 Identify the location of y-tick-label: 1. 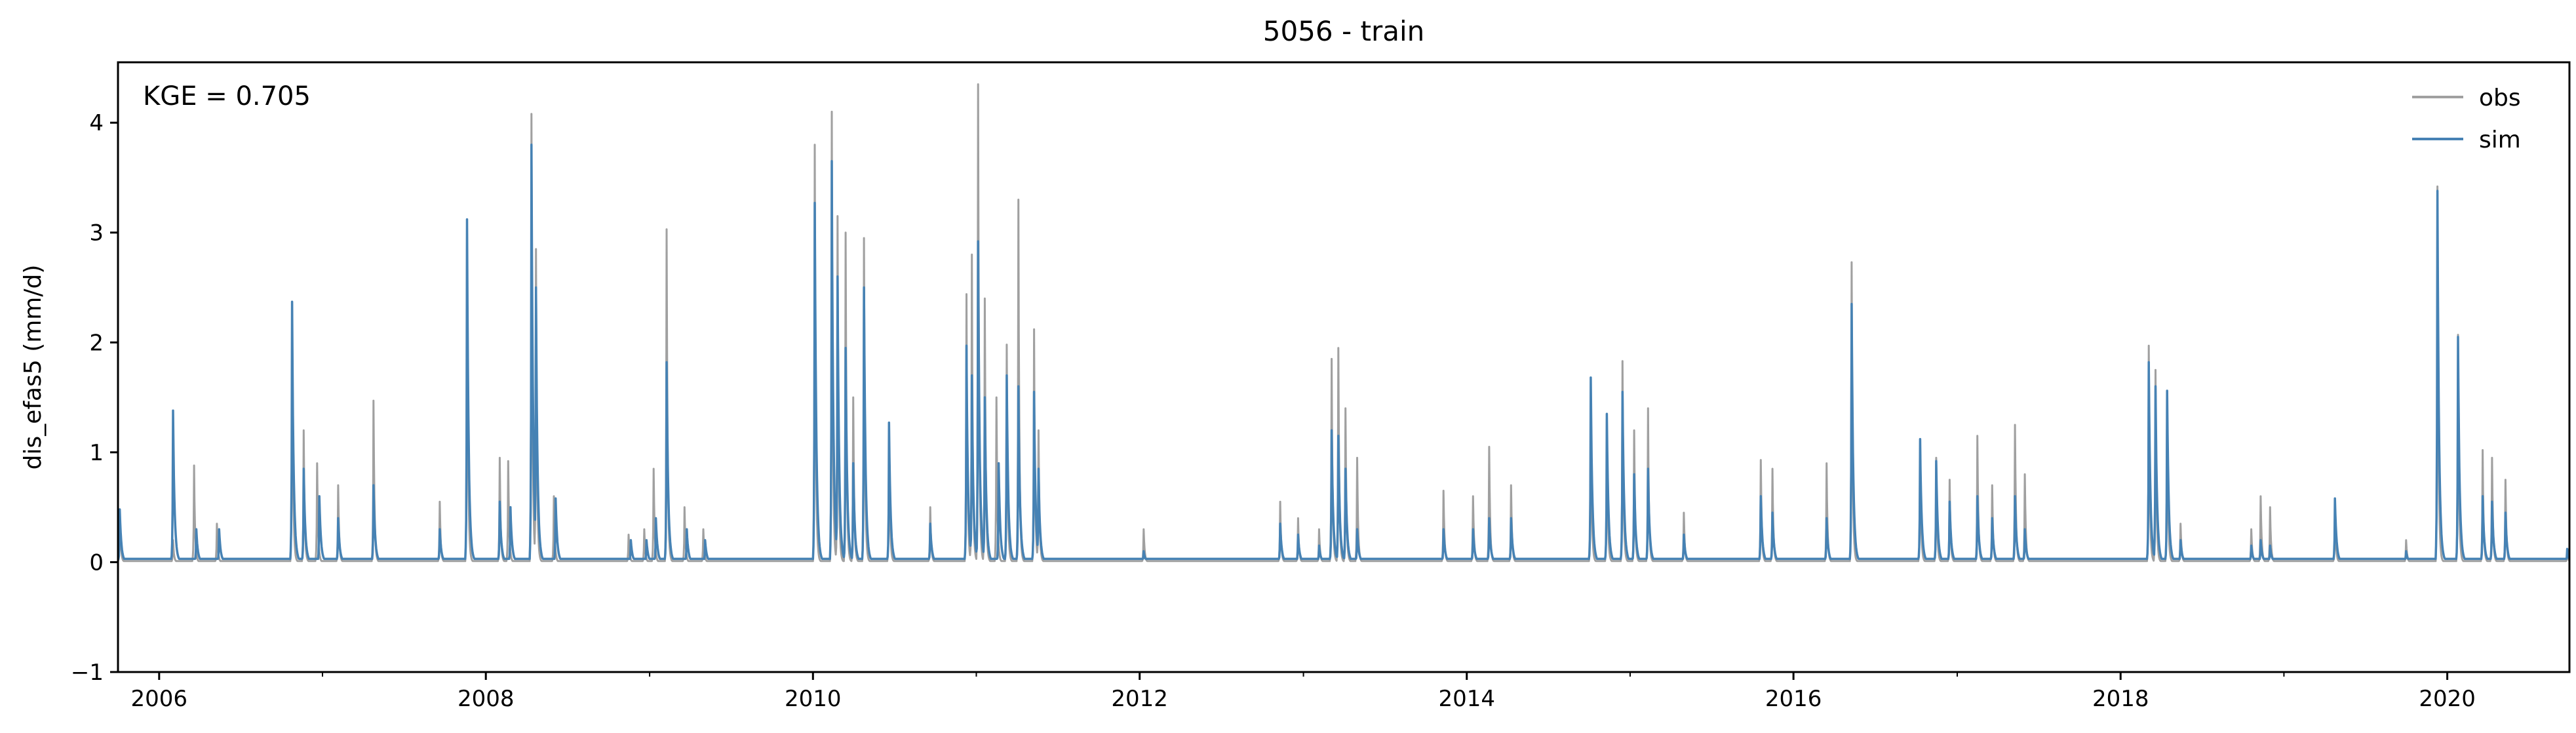
(96, 453).